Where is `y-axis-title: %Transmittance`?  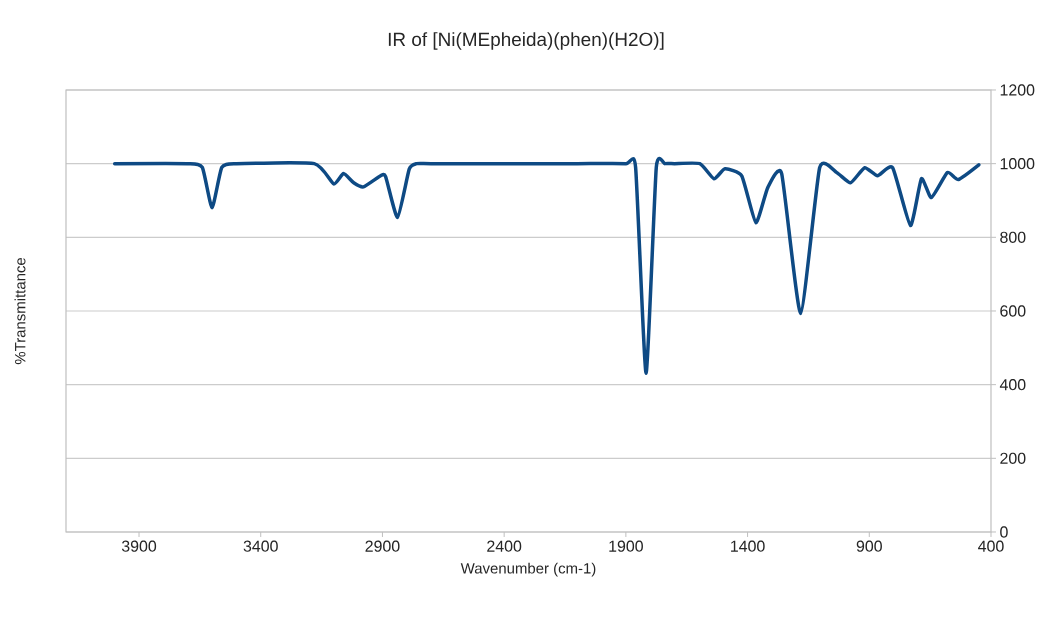 y-axis-title: %Transmittance is located at coordinates (20, 311).